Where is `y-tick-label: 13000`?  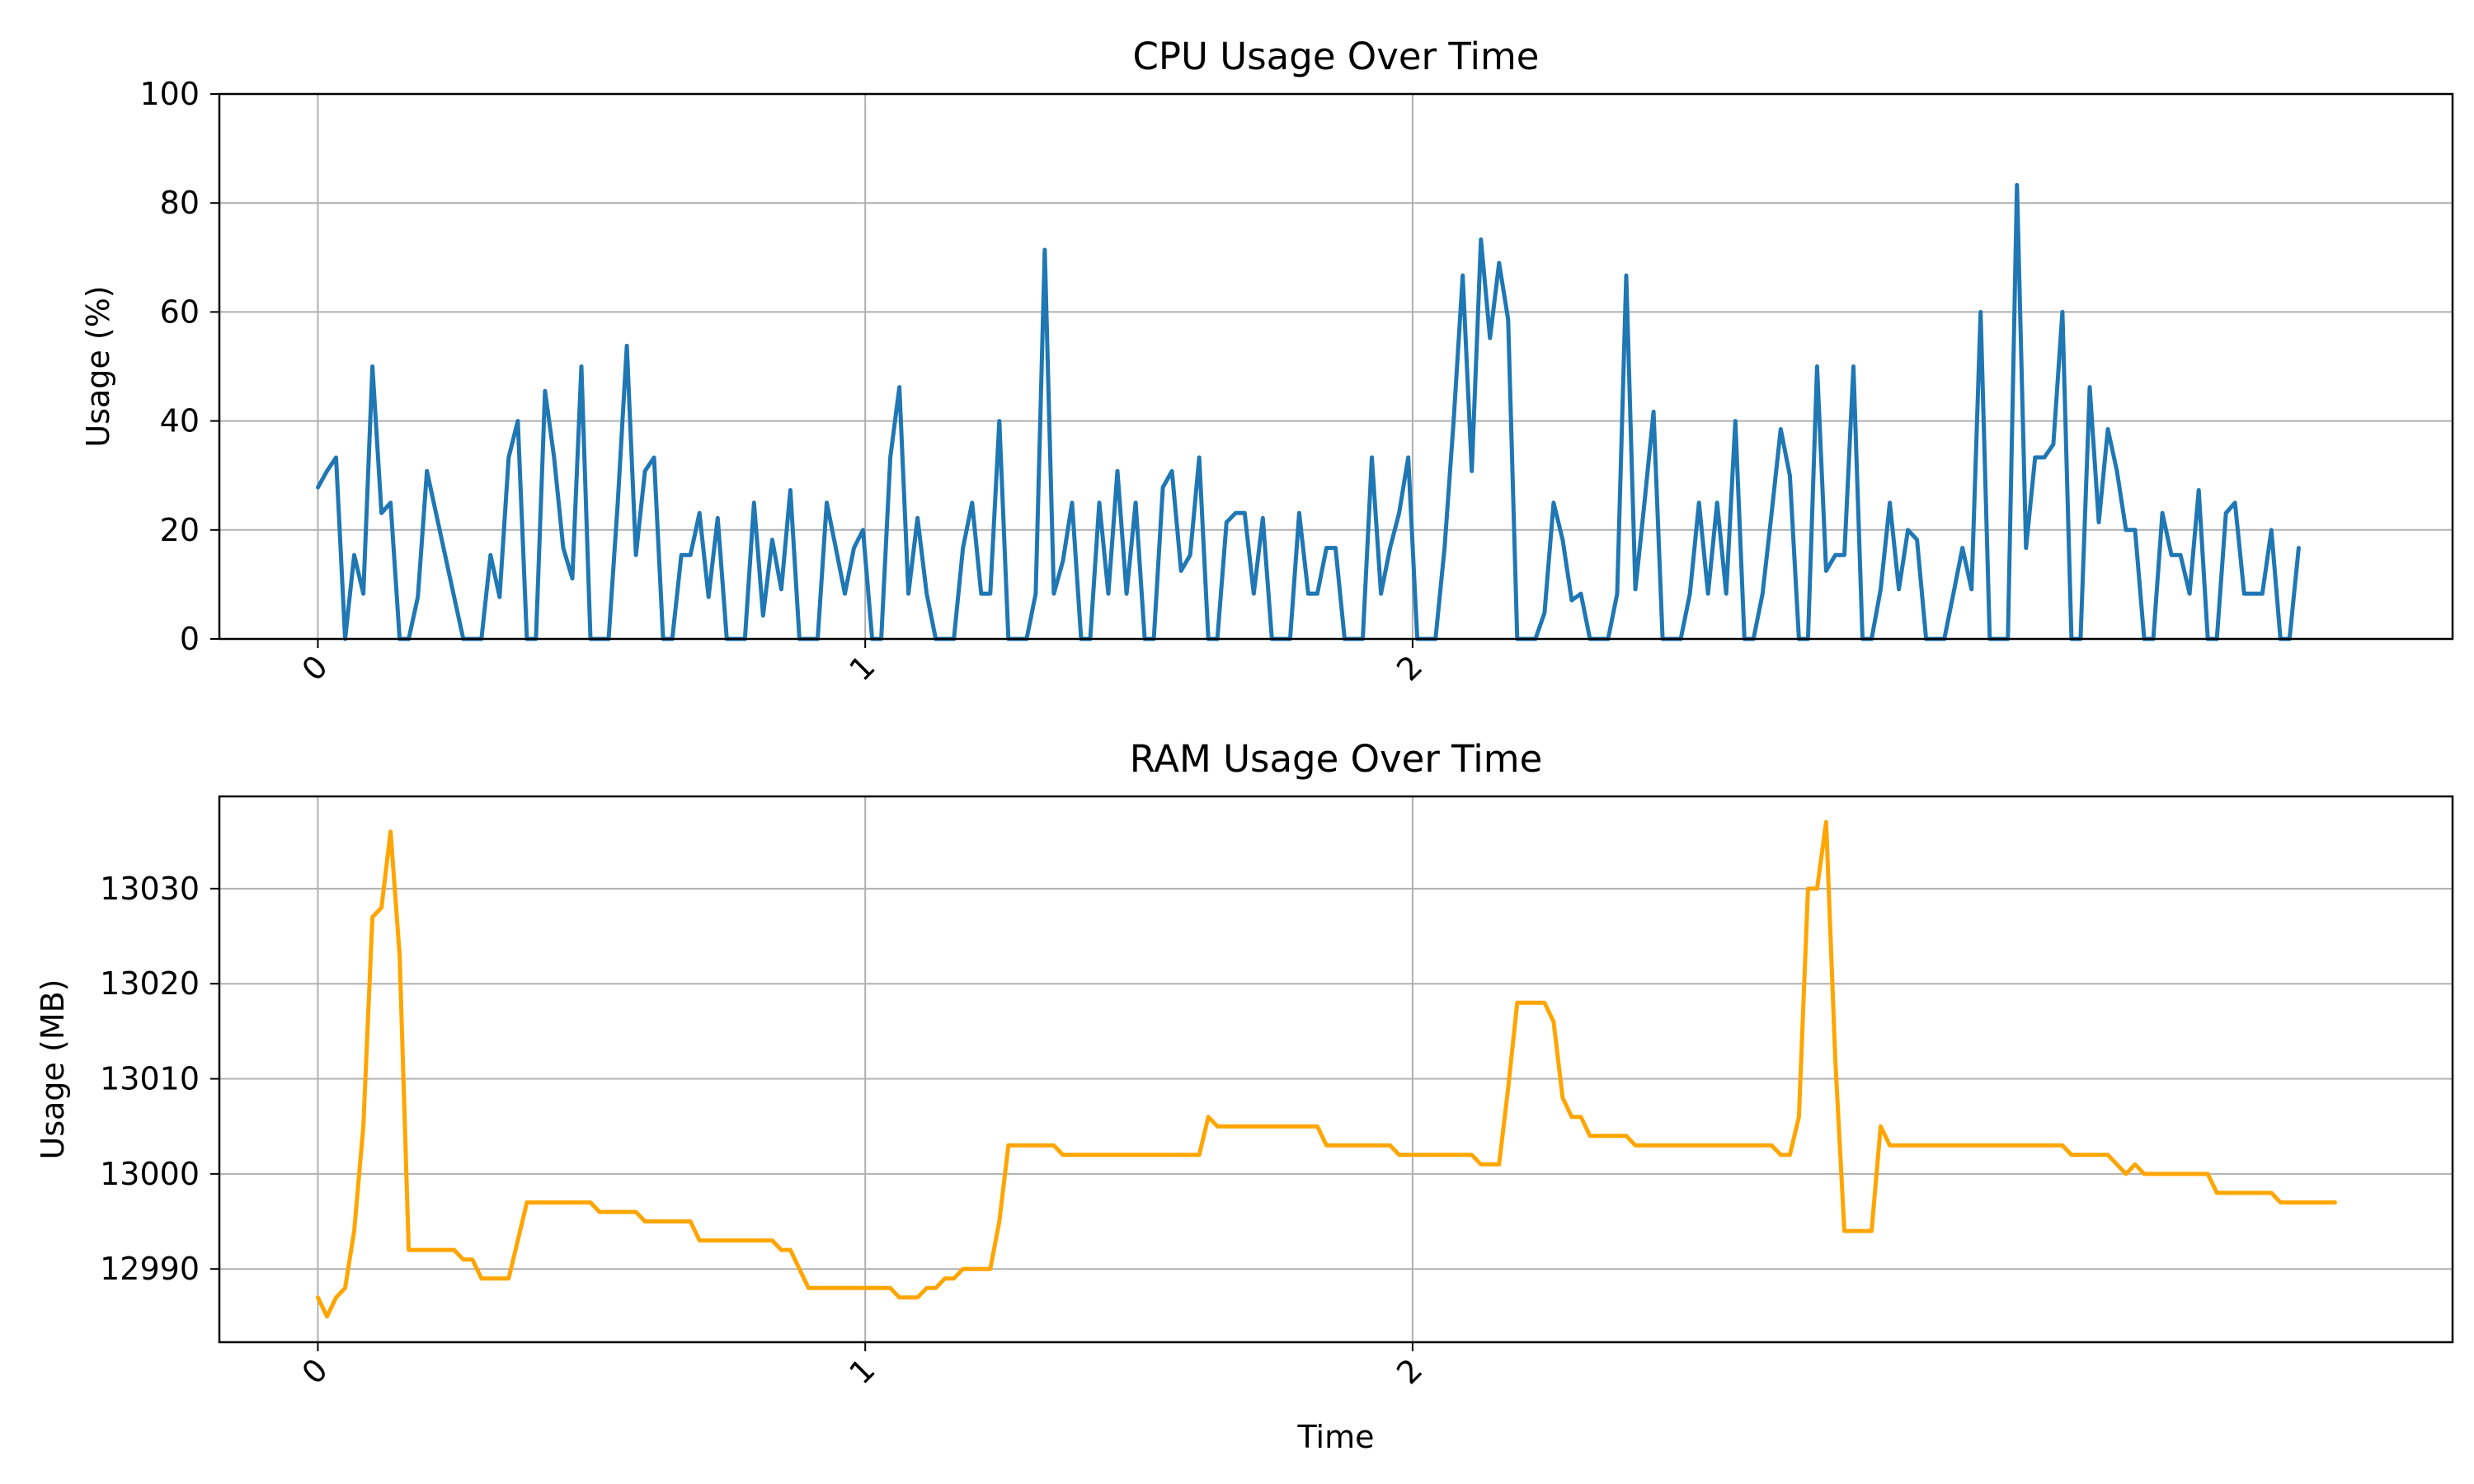 y-tick-label: 13000 is located at coordinates (150, 1174).